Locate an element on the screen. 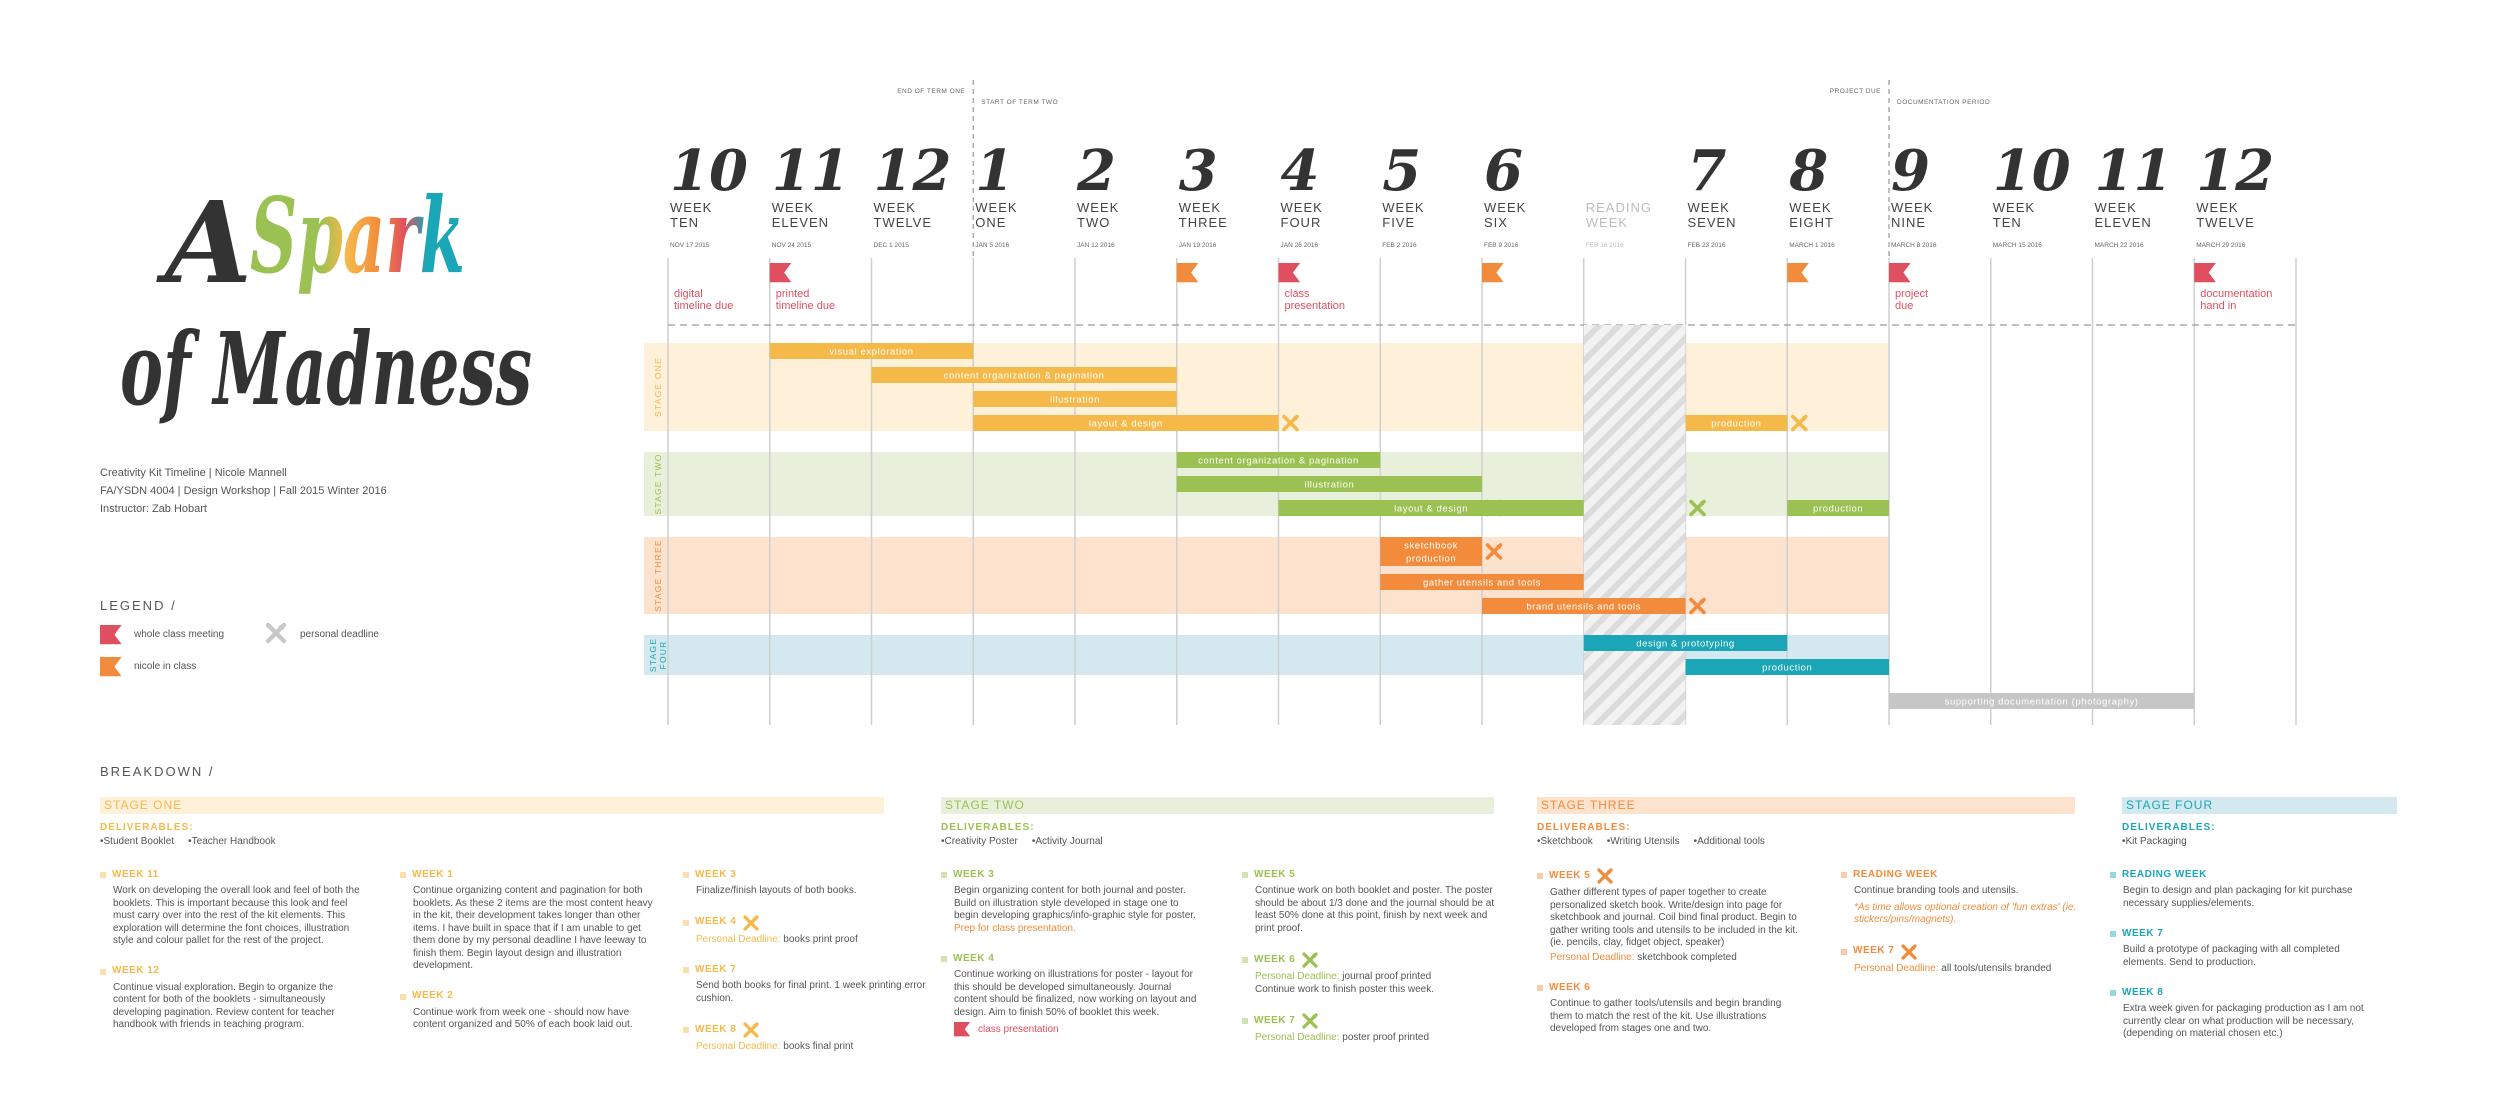 This screenshot has width=2500, height=1100. deliverable: Additional tools is located at coordinates (1729, 841).